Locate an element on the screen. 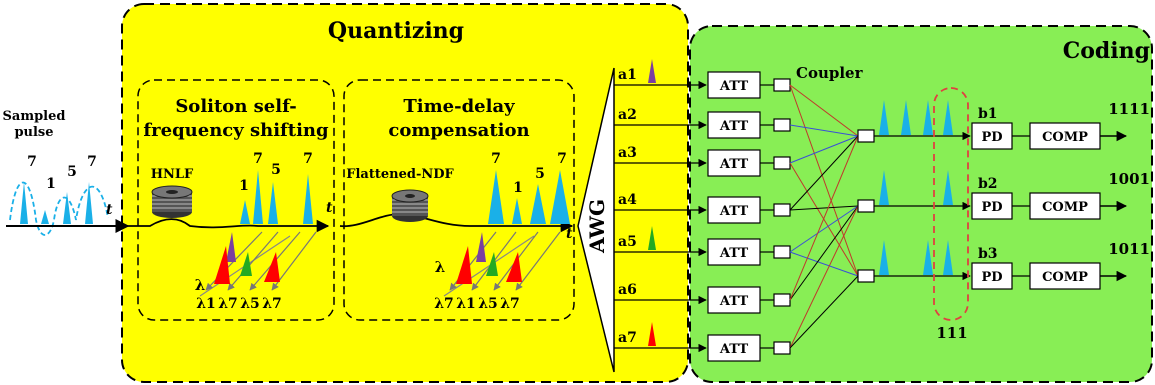 This screenshot has height=385, width=1155. hnlf-spool-icon is located at coordinates (172, 201).